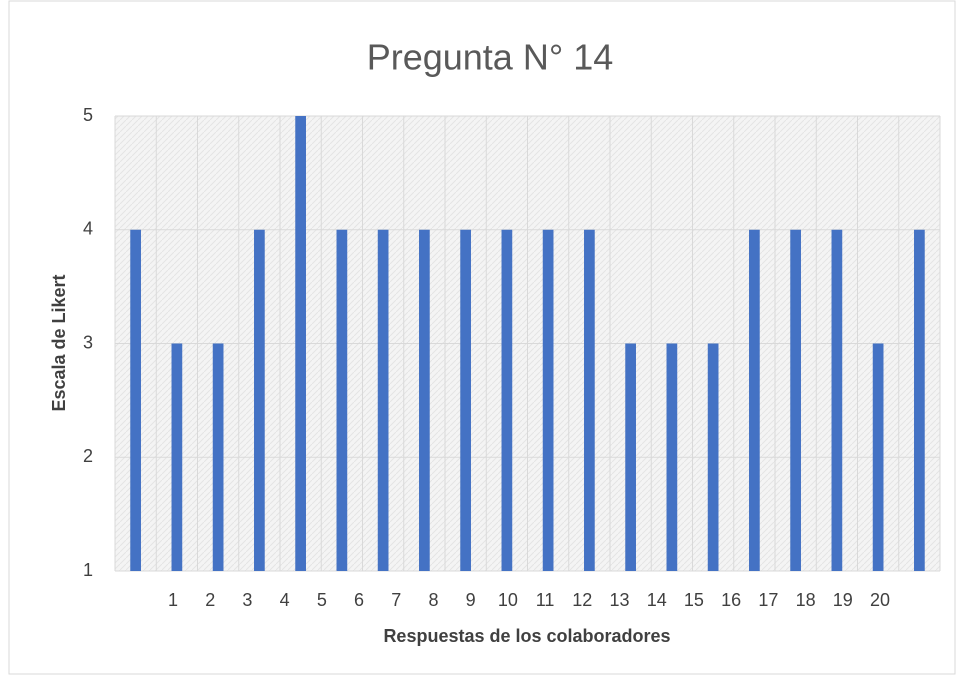 This screenshot has height=676, width=957. Describe the element at coordinates (731, 600) in the screenshot. I see `x-tick-label: 16` at that location.